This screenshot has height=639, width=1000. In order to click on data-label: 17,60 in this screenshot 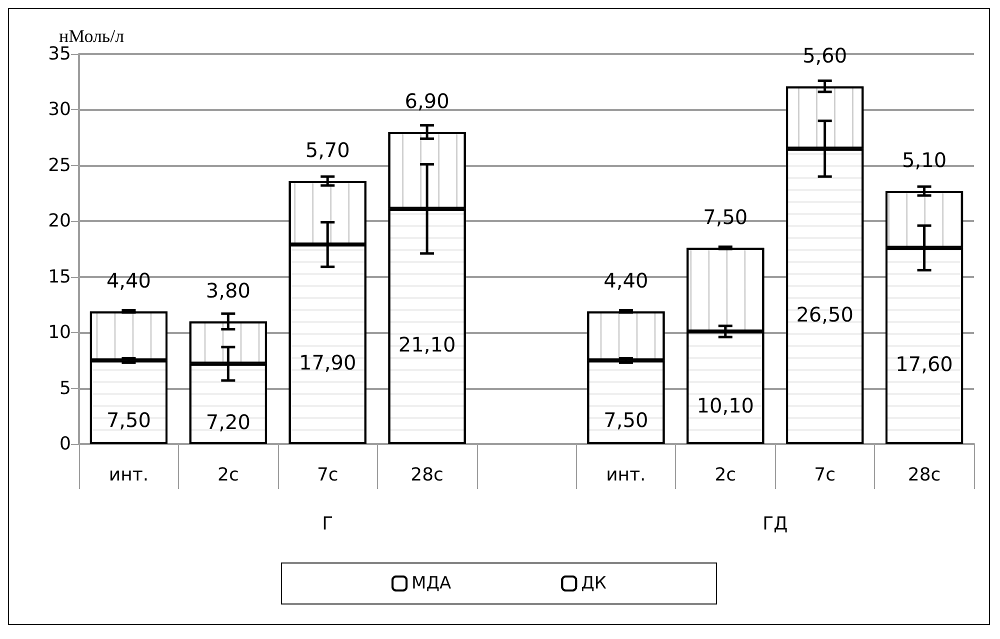, I will do `click(924, 364)`.